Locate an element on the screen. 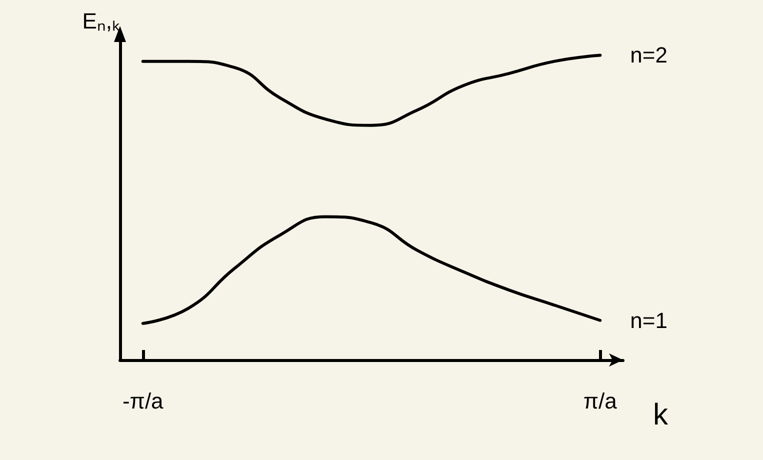 This screenshot has width=763, height=460. x-tick-label: -π/a is located at coordinates (143, 401).